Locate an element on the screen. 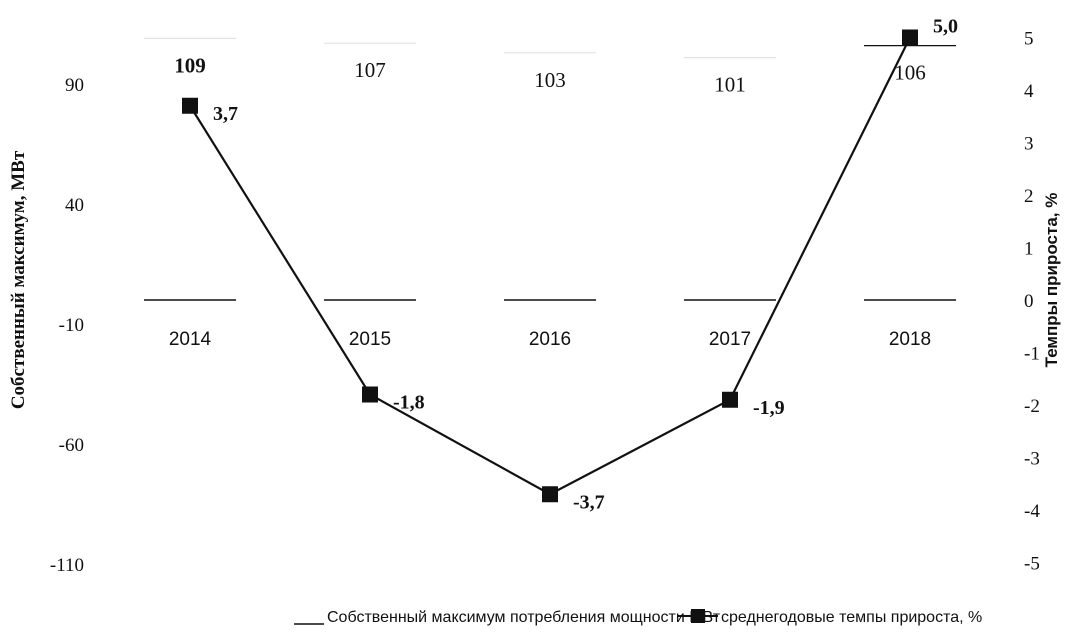 The image size is (1069, 633). x-axis-category-label: 2016 is located at coordinates (550, 339).